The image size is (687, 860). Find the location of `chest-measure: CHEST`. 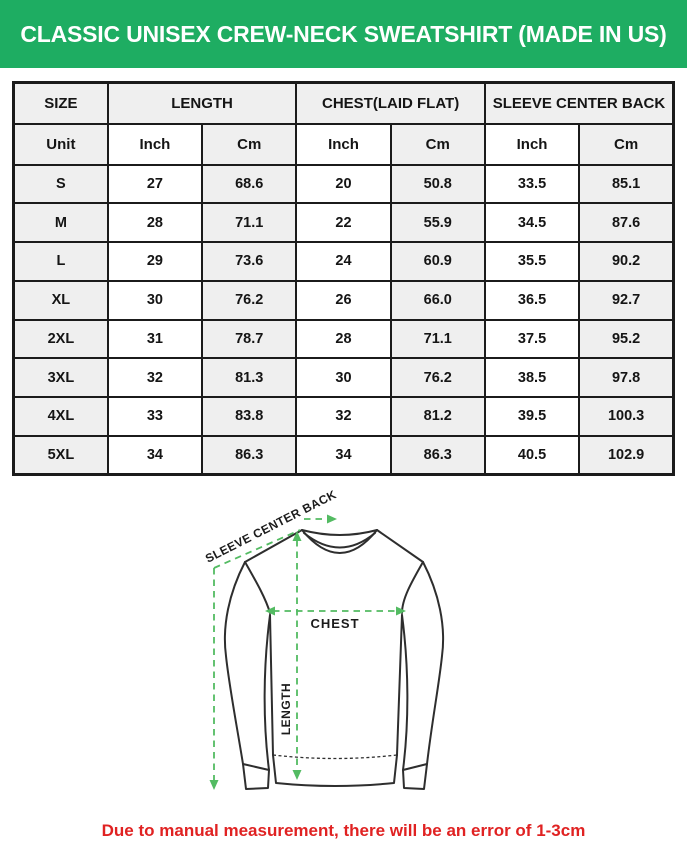

chest-measure: CHEST is located at coordinates (335, 618).